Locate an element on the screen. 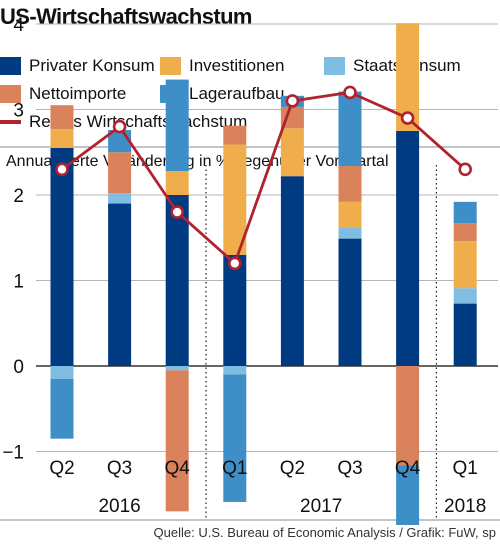 The height and width of the screenshot is (545, 500). legend-swatch-staatskonsum is located at coordinates (334, 66).